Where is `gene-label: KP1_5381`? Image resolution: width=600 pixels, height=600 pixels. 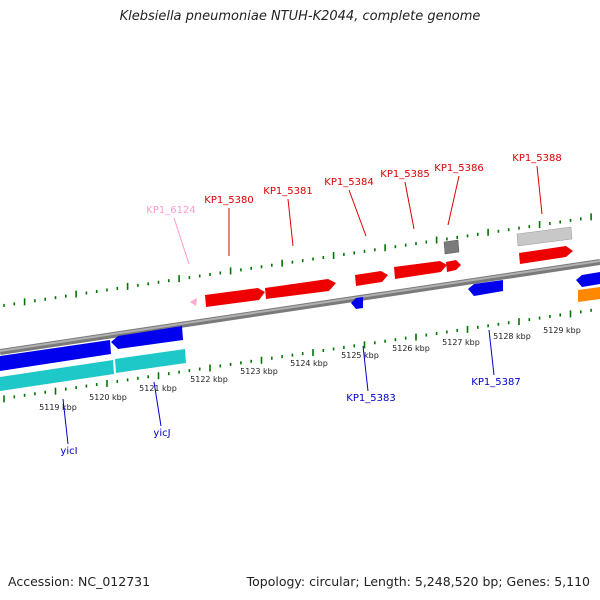 gene-label: KP1_5381 is located at coordinates (287, 191).